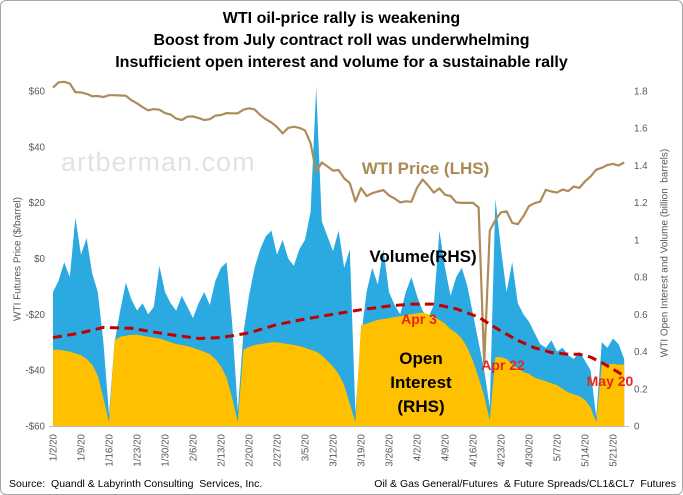 This screenshot has width=683, height=495. I want to click on open-interest-trend-line, so click(338, 340).